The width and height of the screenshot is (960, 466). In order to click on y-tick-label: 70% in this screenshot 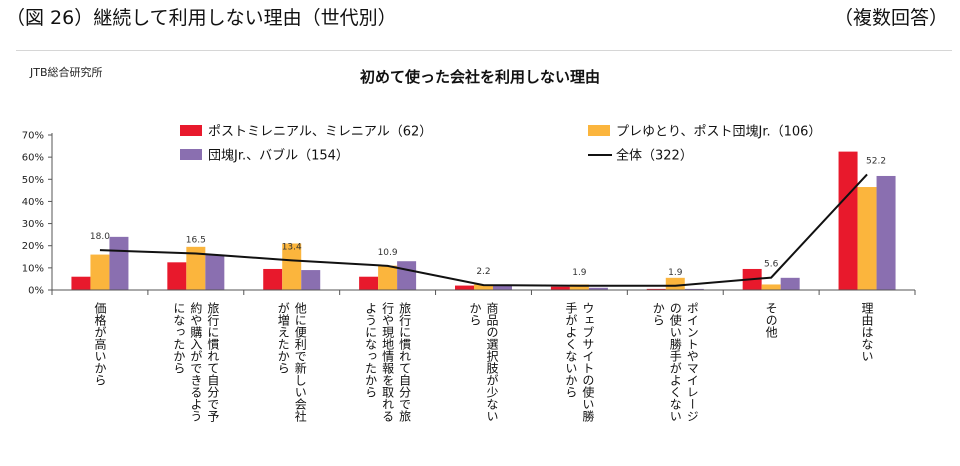, I will do `click(33, 136)`.